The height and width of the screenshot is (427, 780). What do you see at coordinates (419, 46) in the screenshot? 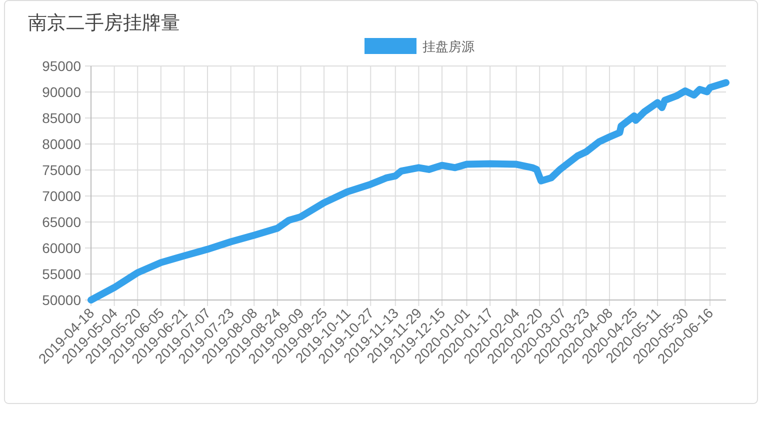
I see `legend: 挂盘房源` at bounding box center [419, 46].